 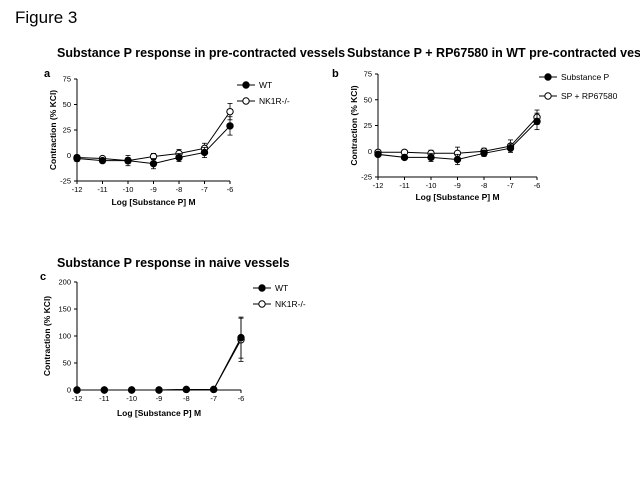 I want to click on panel-label-a: a, so click(x=47, y=74).